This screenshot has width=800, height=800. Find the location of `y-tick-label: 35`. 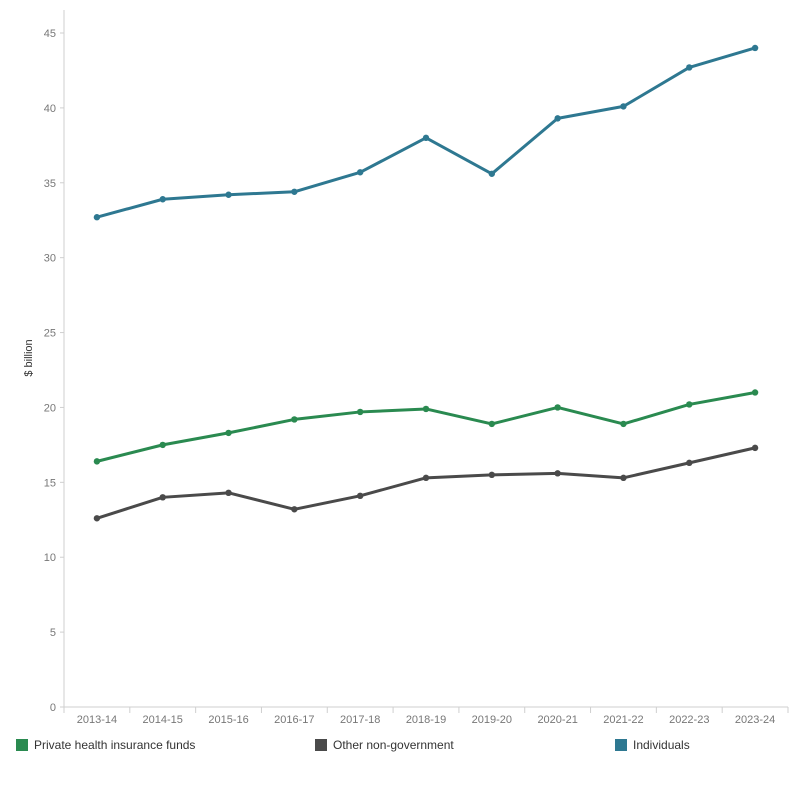

y-tick-label: 35 is located at coordinates (50, 184).